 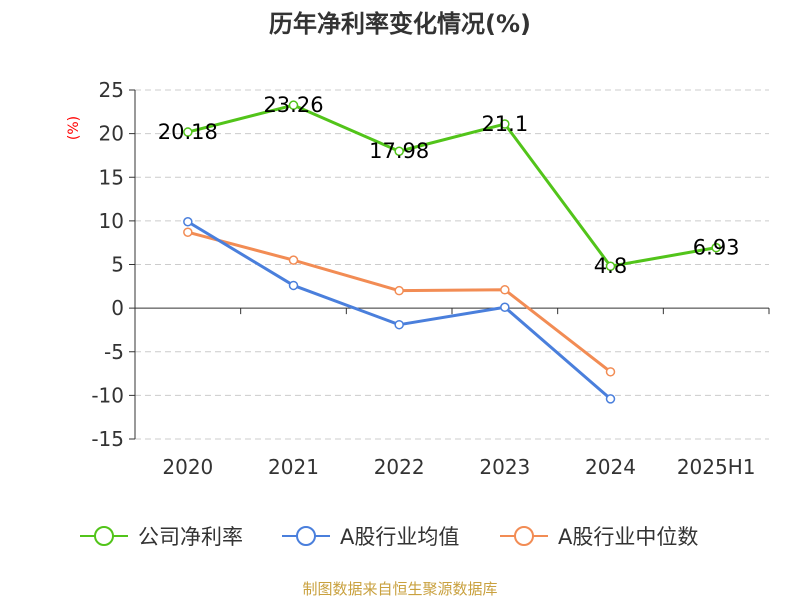 I want to click on y-tick-label: 10, so click(x=111, y=221).